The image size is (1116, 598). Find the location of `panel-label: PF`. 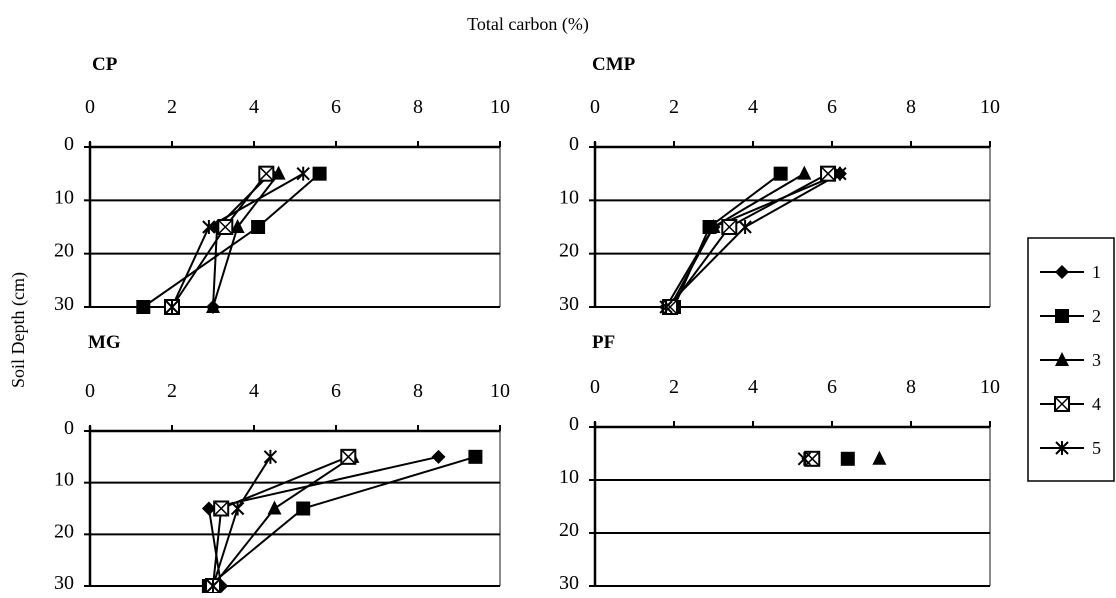

panel-label: PF is located at coordinates (603, 342).